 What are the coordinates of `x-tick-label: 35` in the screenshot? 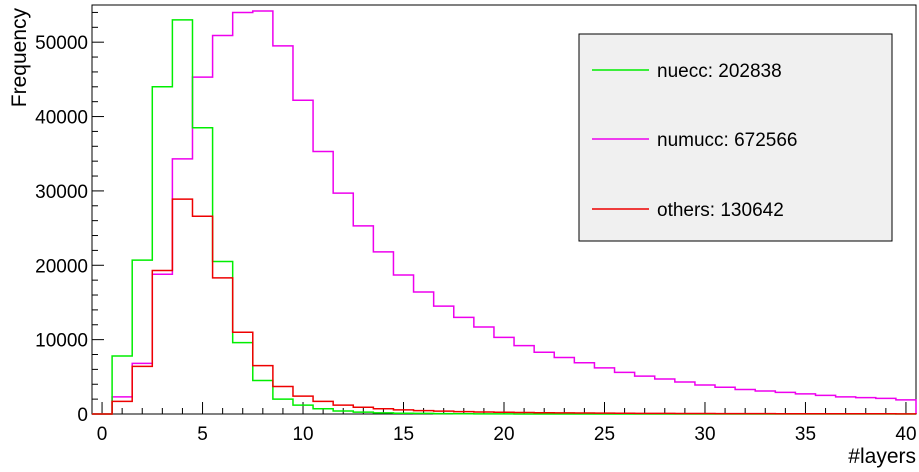 It's located at (805, 434).